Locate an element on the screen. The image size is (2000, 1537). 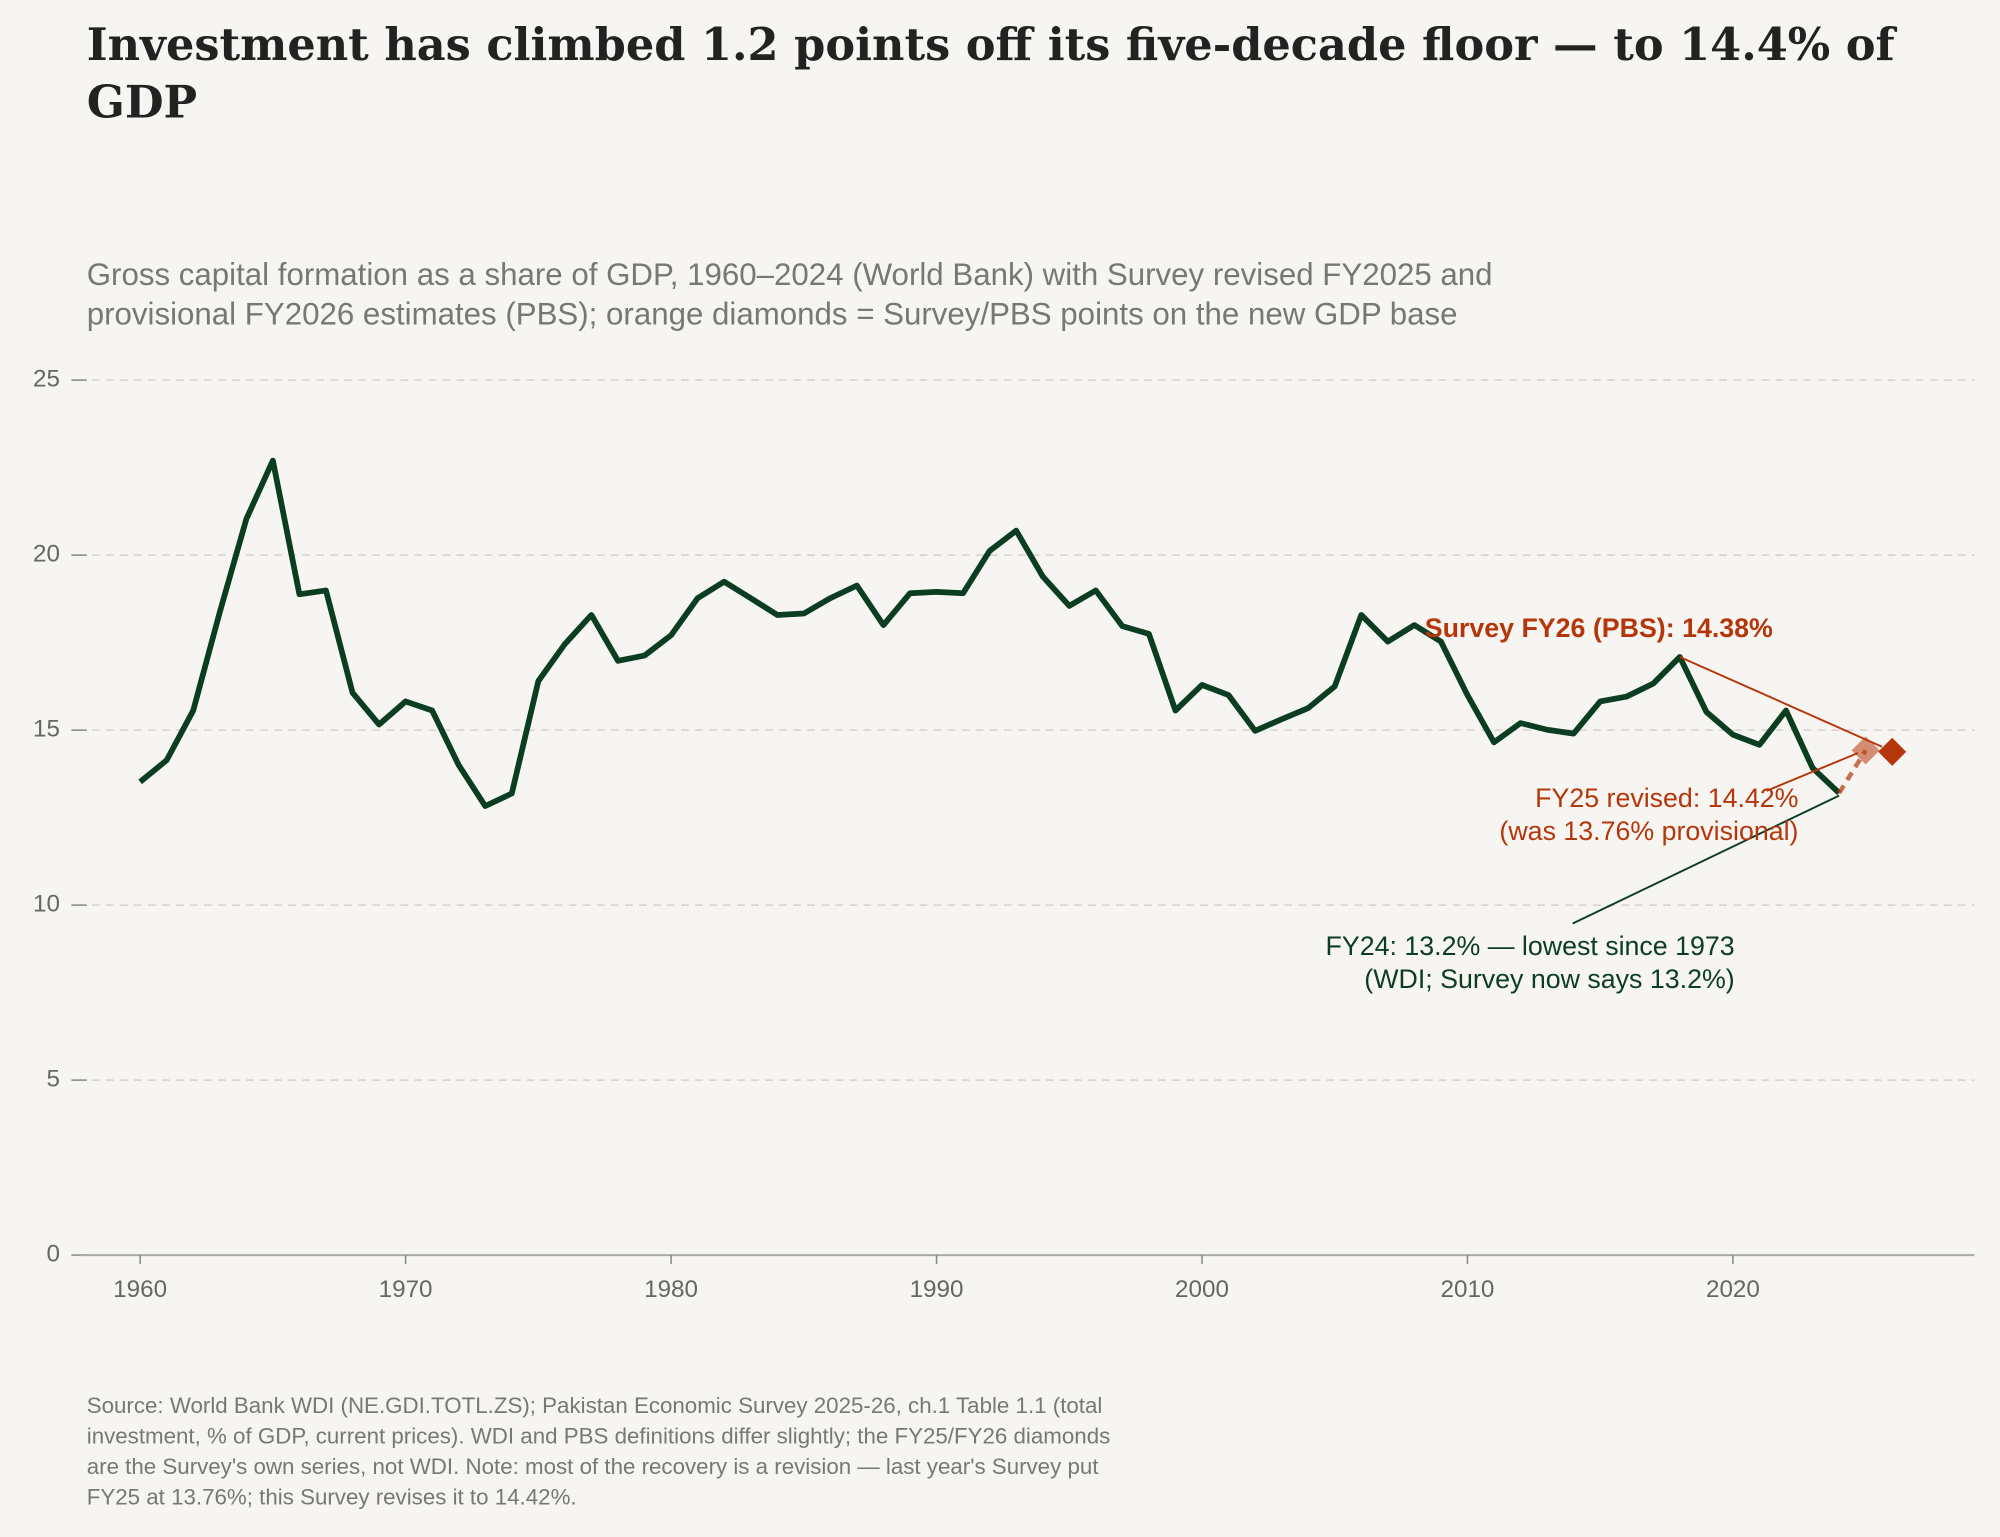
x-tick-label: 2020 is located at coordinates (1733, 1289).